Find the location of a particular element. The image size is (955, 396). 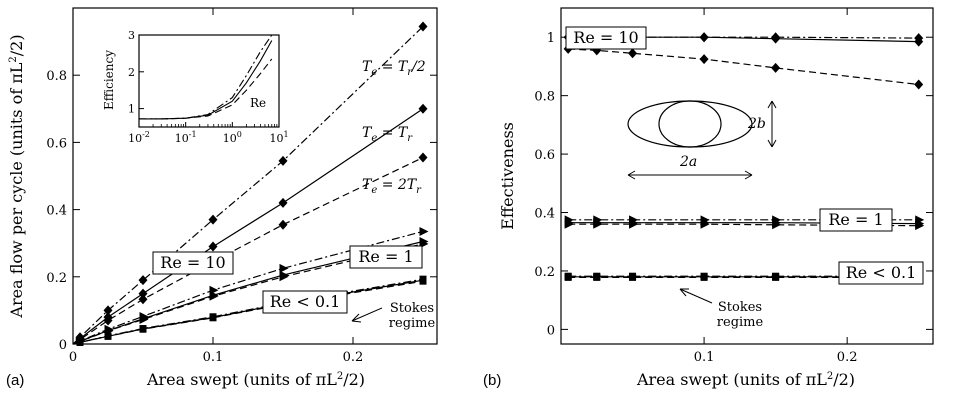

stokes-a-line2: regime is located at coordinates (412, 323).